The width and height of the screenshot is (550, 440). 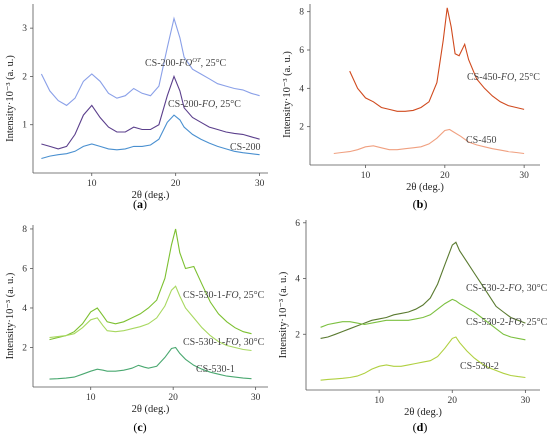 I want to click on caption-letter: b, so click(x=420, y=204).